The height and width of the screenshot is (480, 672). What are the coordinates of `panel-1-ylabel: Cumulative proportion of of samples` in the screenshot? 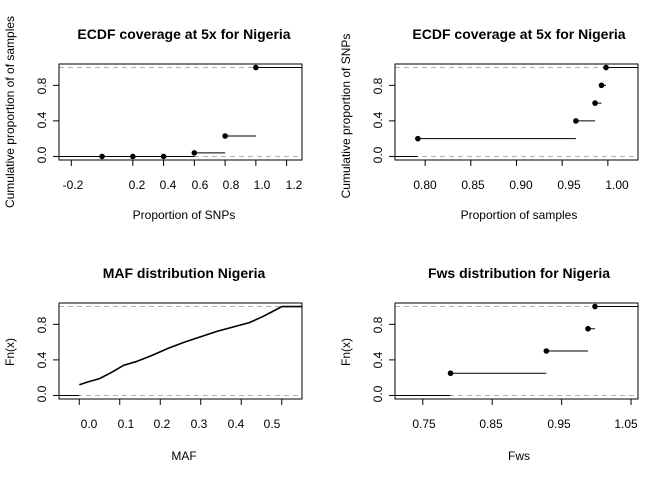 It's located at (10, 112).